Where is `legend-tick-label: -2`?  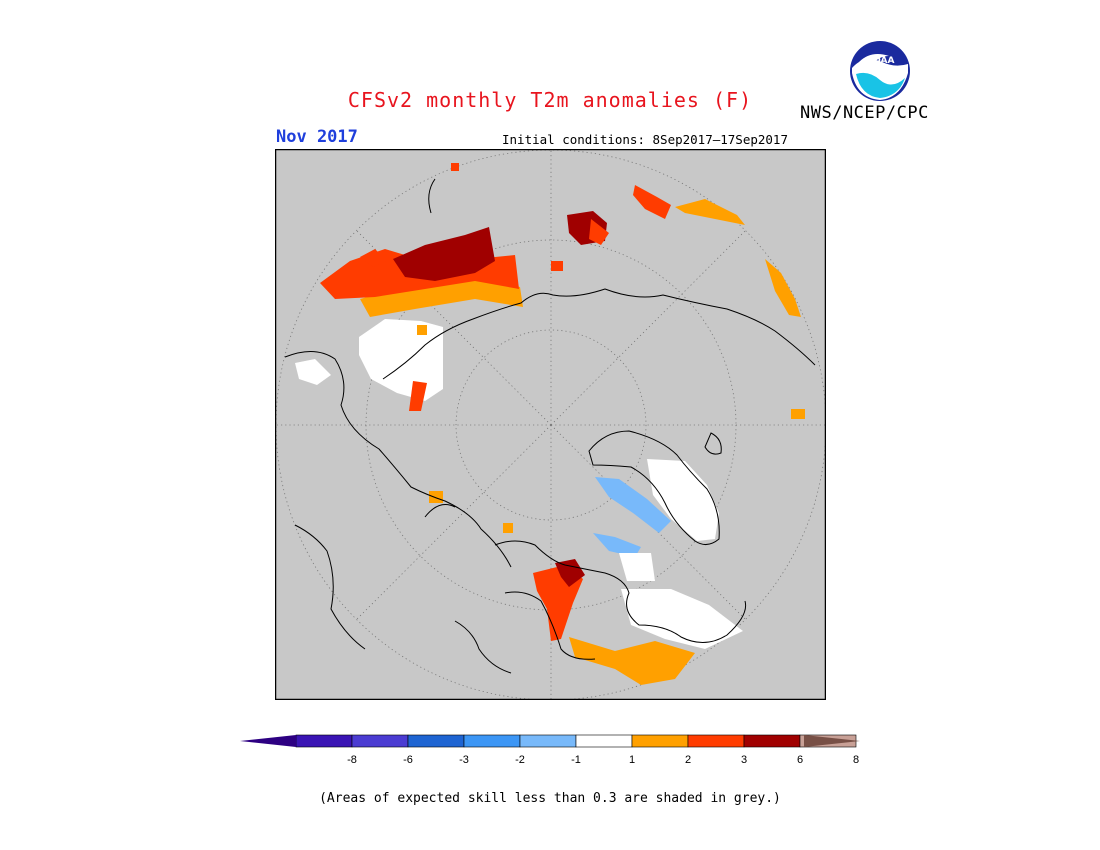 legend-tick-label: -2 is located at coordinates (520, 760).